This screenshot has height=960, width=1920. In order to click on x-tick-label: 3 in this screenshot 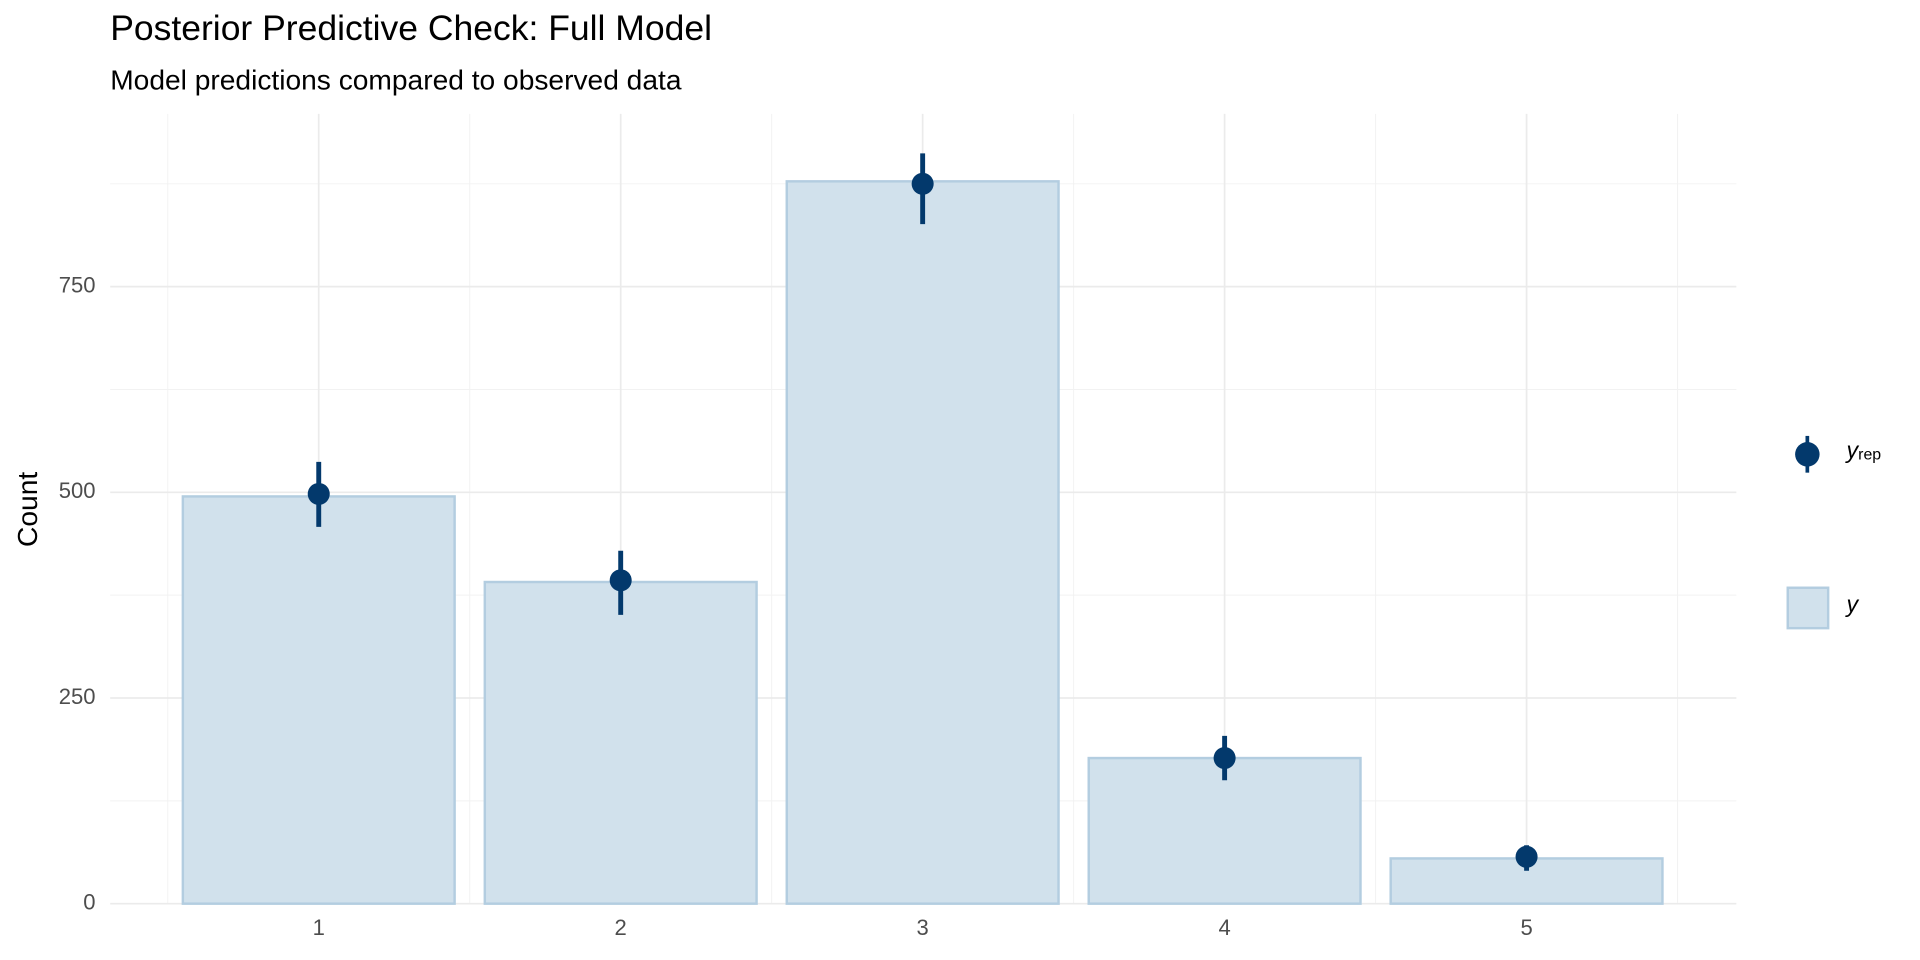, I will do `click(923, 927)`.